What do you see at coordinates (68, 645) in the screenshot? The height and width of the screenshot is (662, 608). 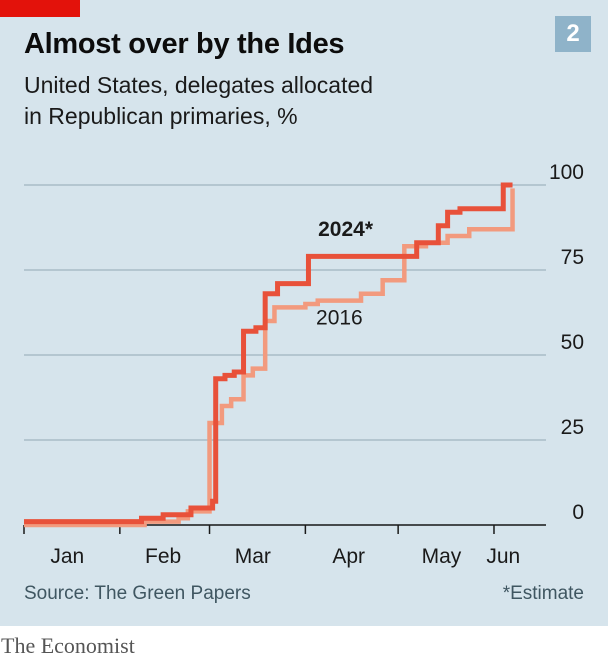 I see `publisher-wordmark: The Economist` at bounding box center [68, 645].